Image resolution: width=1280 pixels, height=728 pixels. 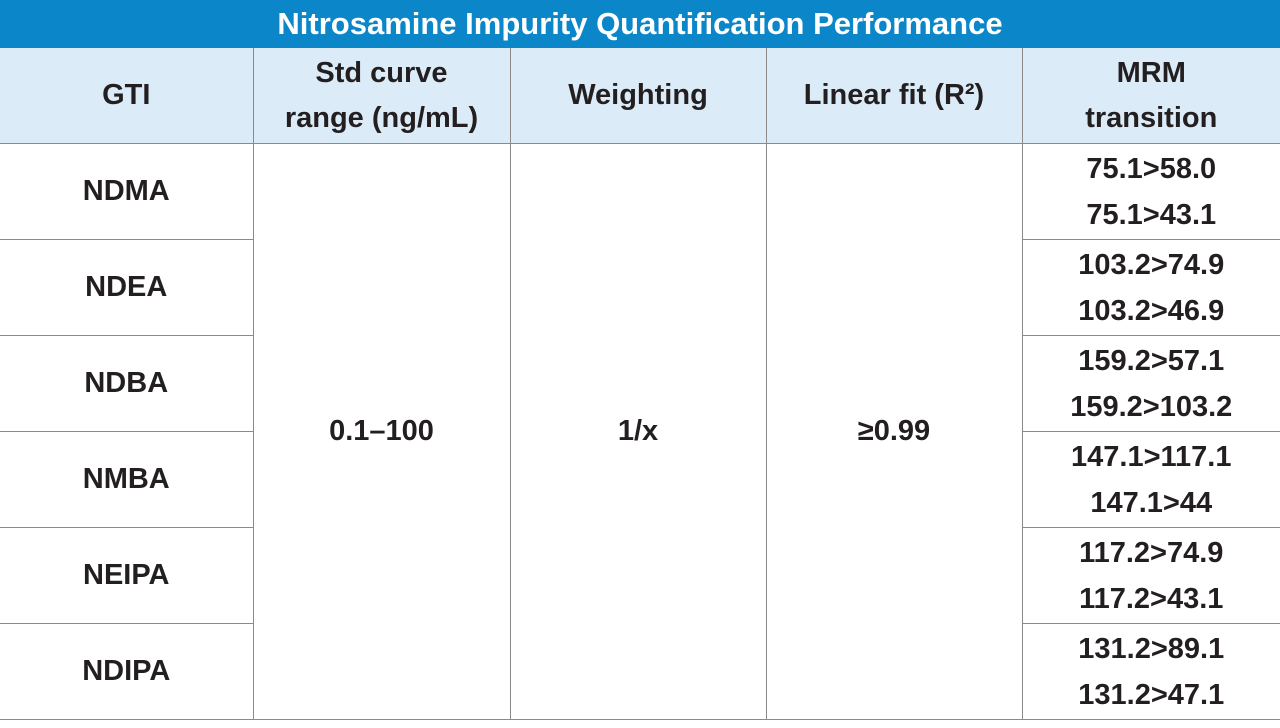 What do you see at coordinates (1150, 191) in the screenshot?
I see `mrm-cell: 75.1>58.0 75.1>43.1` at bounding box center [1150, 191].